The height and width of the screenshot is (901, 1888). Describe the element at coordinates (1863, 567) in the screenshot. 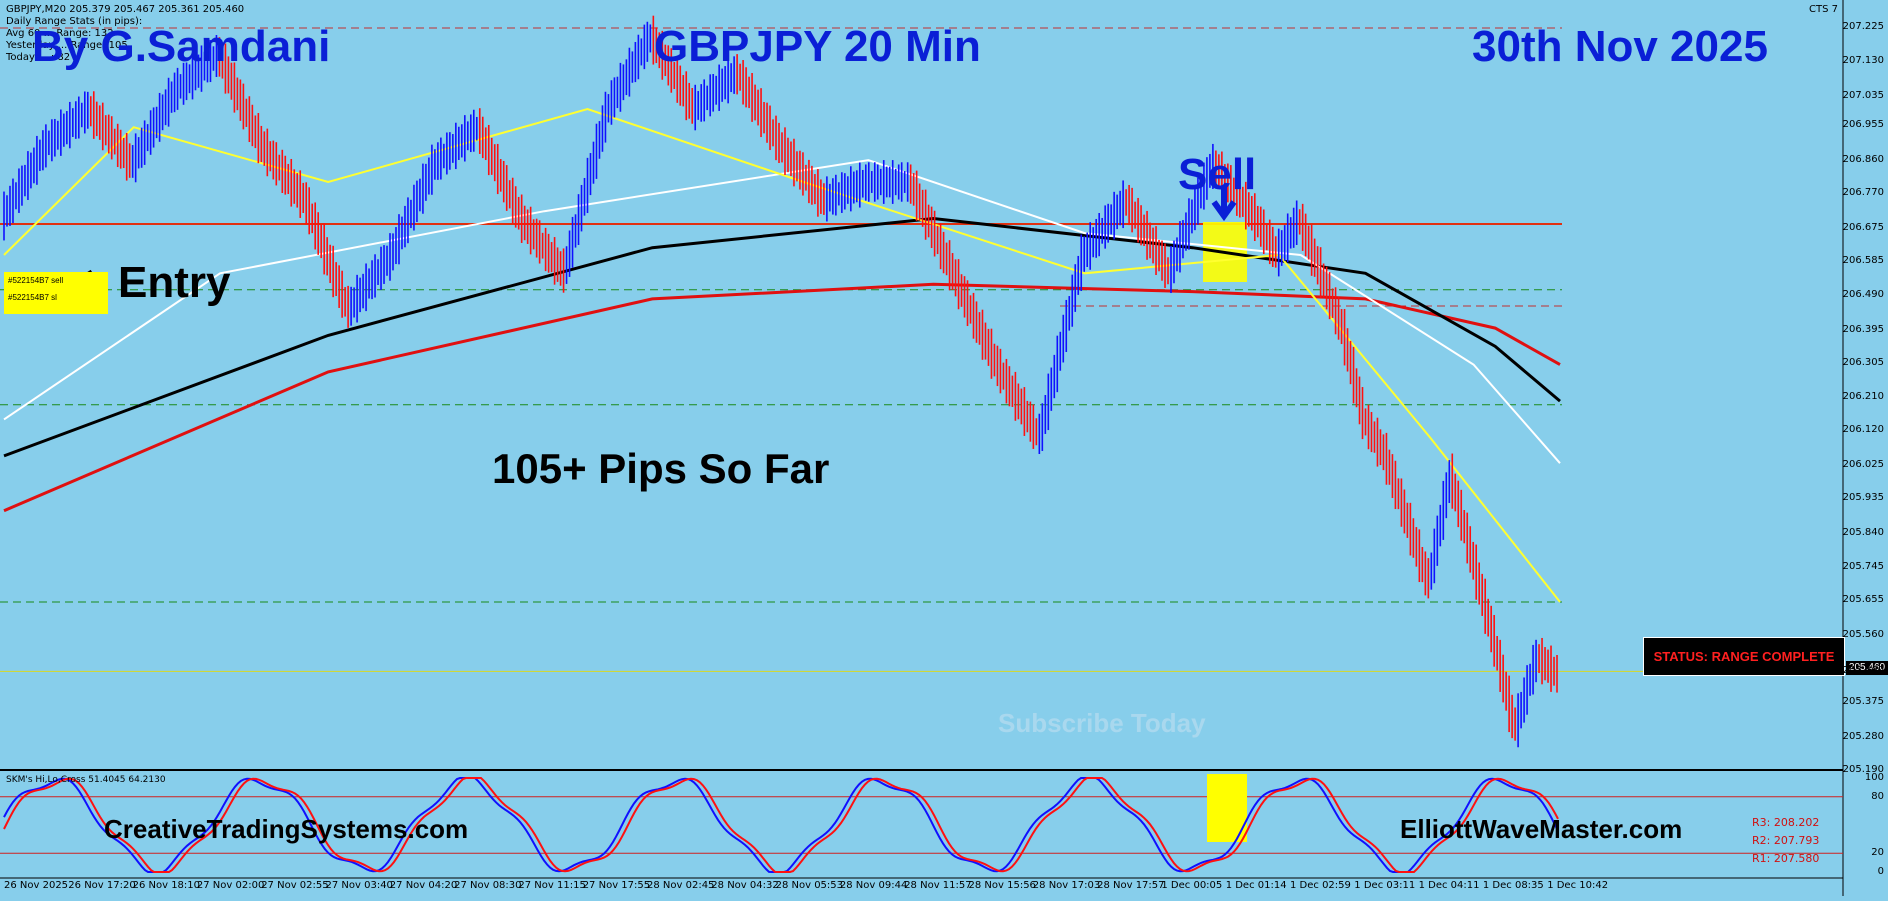

I see `price-tick: 205.745` at that location.